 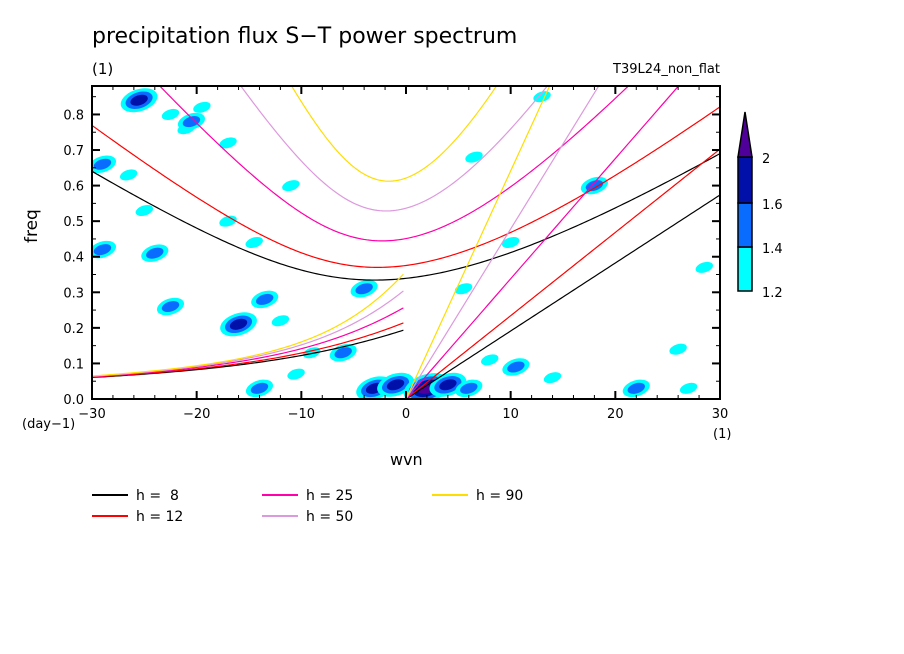 What do you see at coordinates (301, 414) in the screenshot?
I see `x-tick-label: −10` at bounding box center [301, 414].